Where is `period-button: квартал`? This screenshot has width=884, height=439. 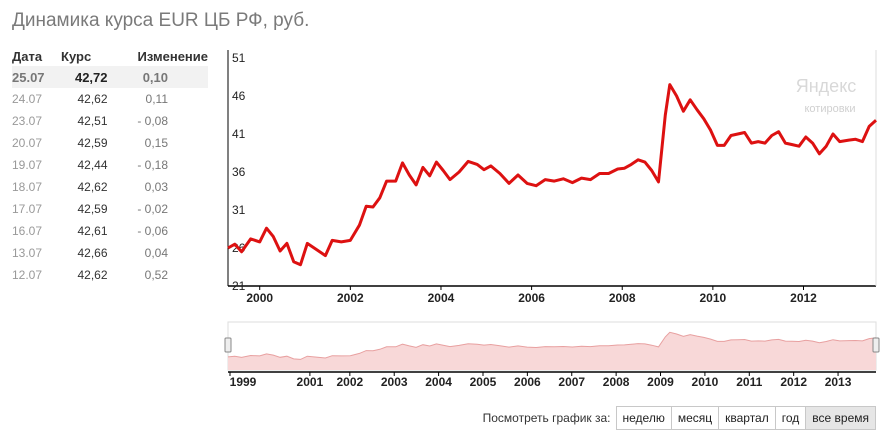
period-button: квартал is located at coordinates (747, 418).